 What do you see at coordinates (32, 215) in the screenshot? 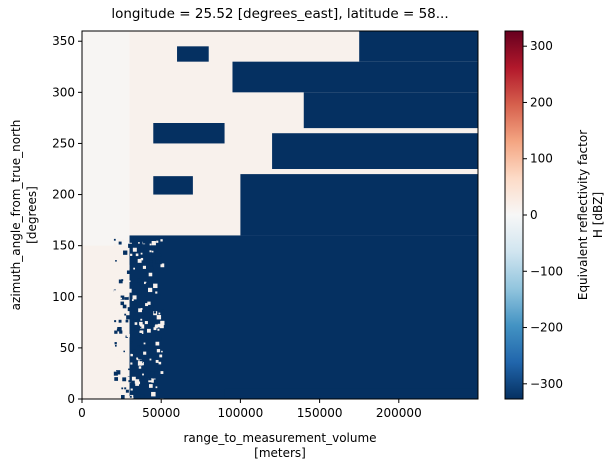
I see `y-axis-label-line2: [degrees]` at bounding box center [32, 215].